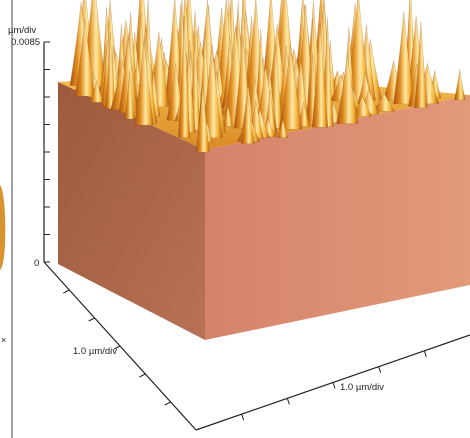 Image resolution: width=470 pixels, height=438 pixels. Describe the element at coordinates (95, 351) in the screenshot. I see `x-axis-unit-label: 1.0 µm/div` at that location.